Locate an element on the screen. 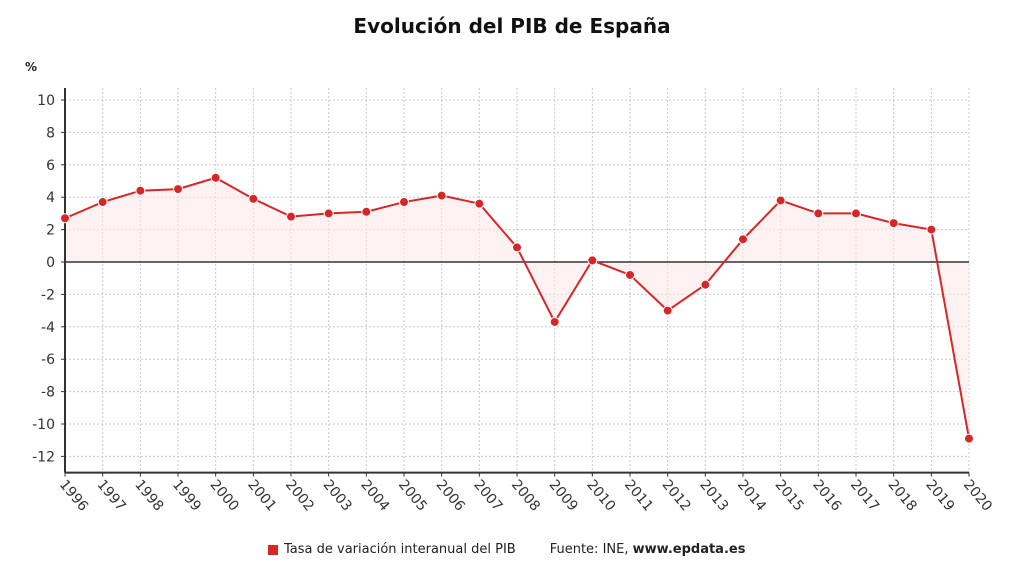 This screenshot has height=576, width=1024. y-tick-label: -10 is located at coordinates (43, 425).